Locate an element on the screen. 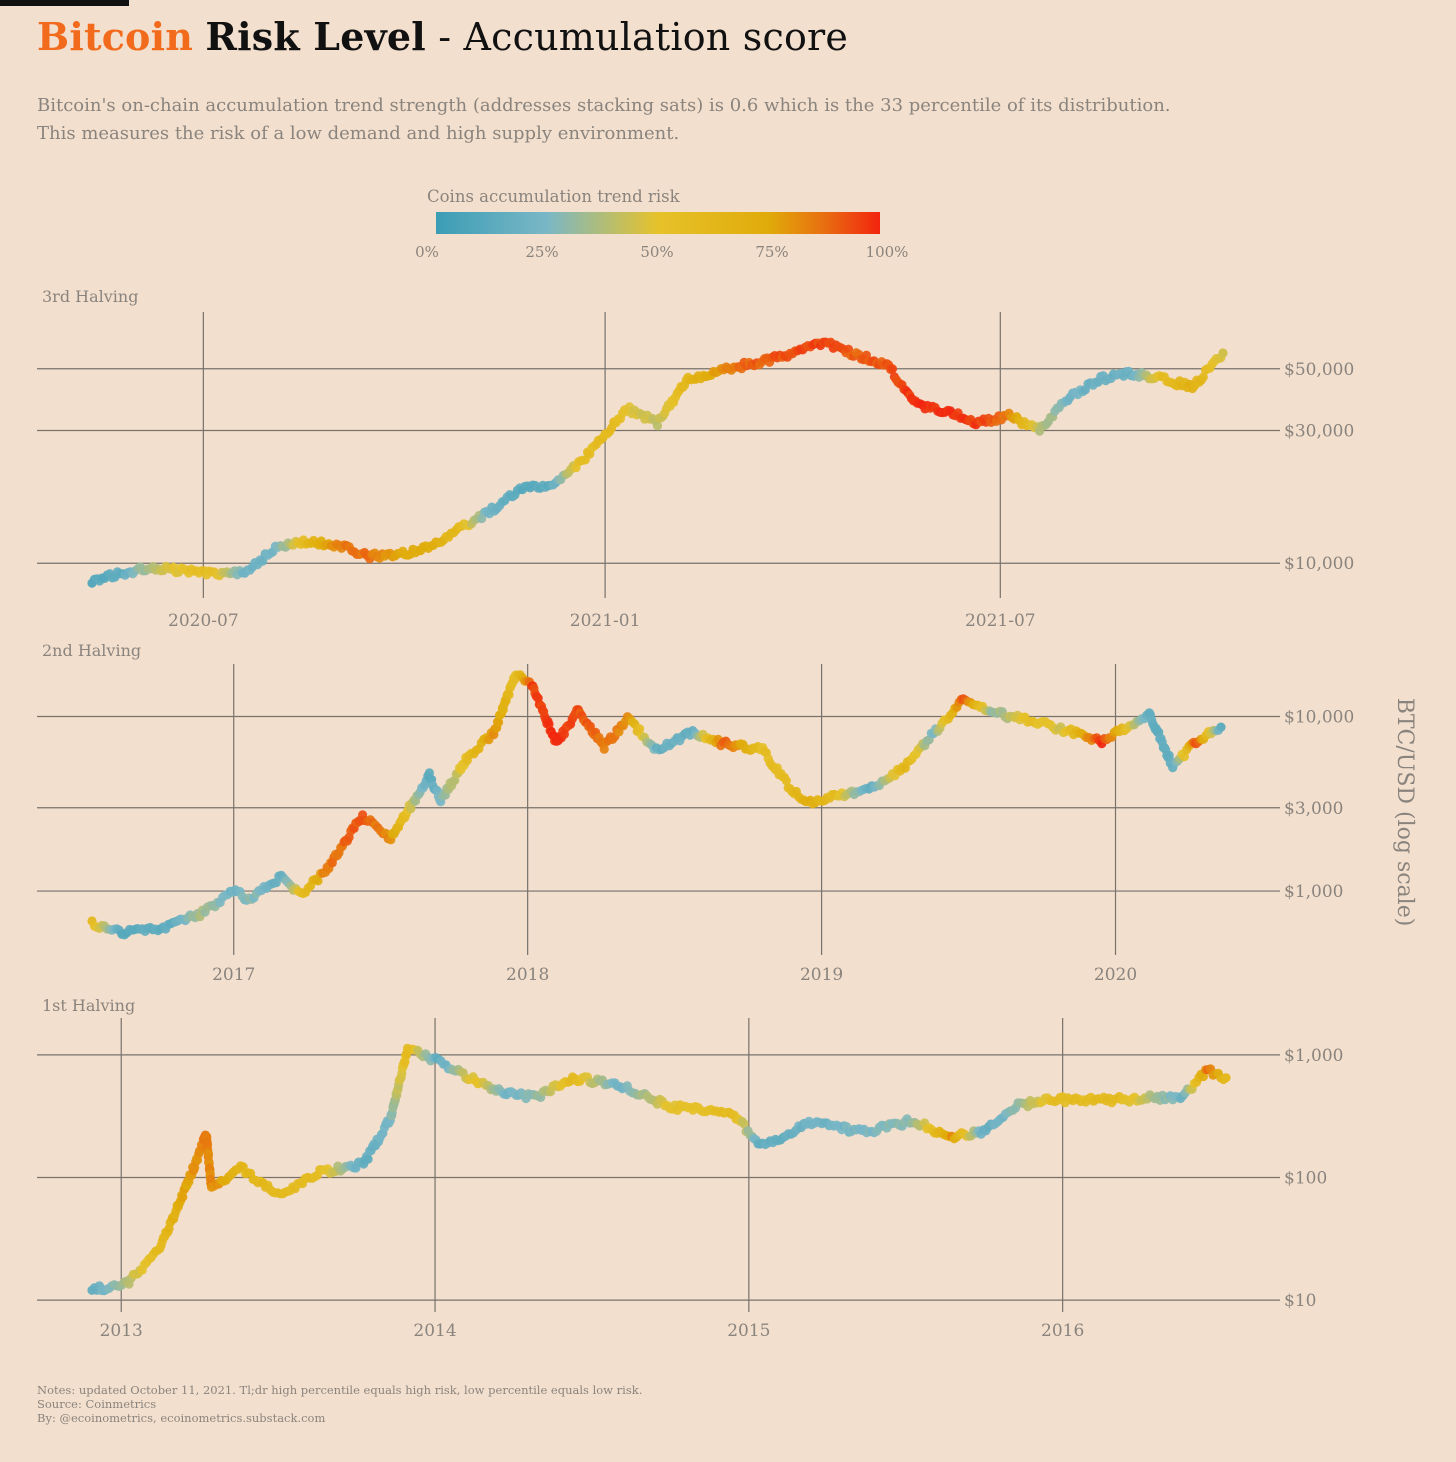  y-tick-label: $30,000 is located at coordinates (1319, 432).